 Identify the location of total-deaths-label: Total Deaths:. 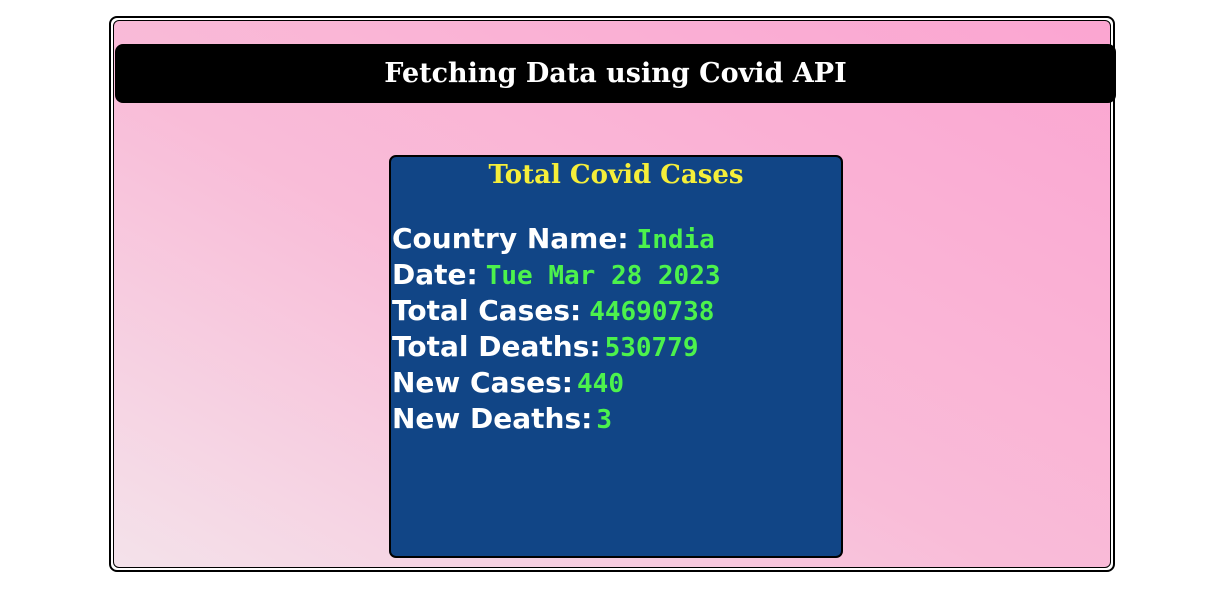
(496, 346).